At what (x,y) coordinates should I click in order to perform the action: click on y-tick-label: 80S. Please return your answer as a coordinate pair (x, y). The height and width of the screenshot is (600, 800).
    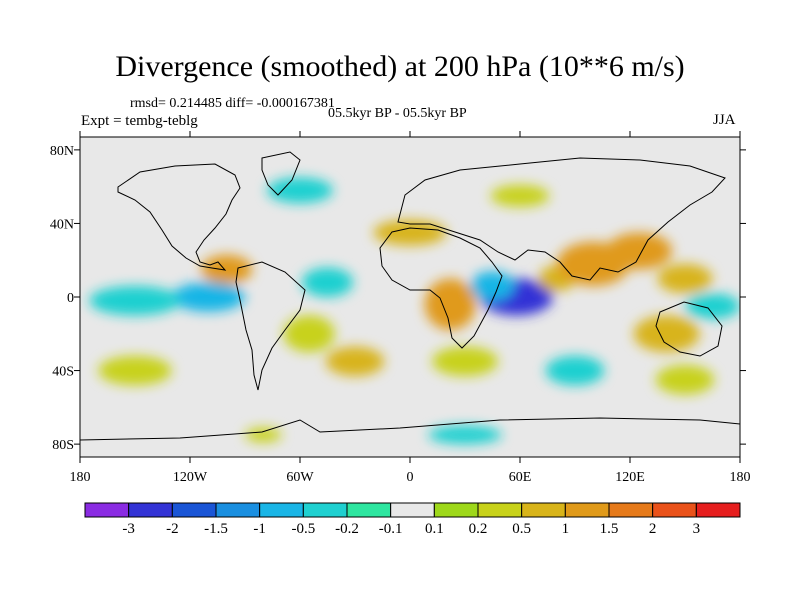
    Looking at the image, I should click on (63, 445).